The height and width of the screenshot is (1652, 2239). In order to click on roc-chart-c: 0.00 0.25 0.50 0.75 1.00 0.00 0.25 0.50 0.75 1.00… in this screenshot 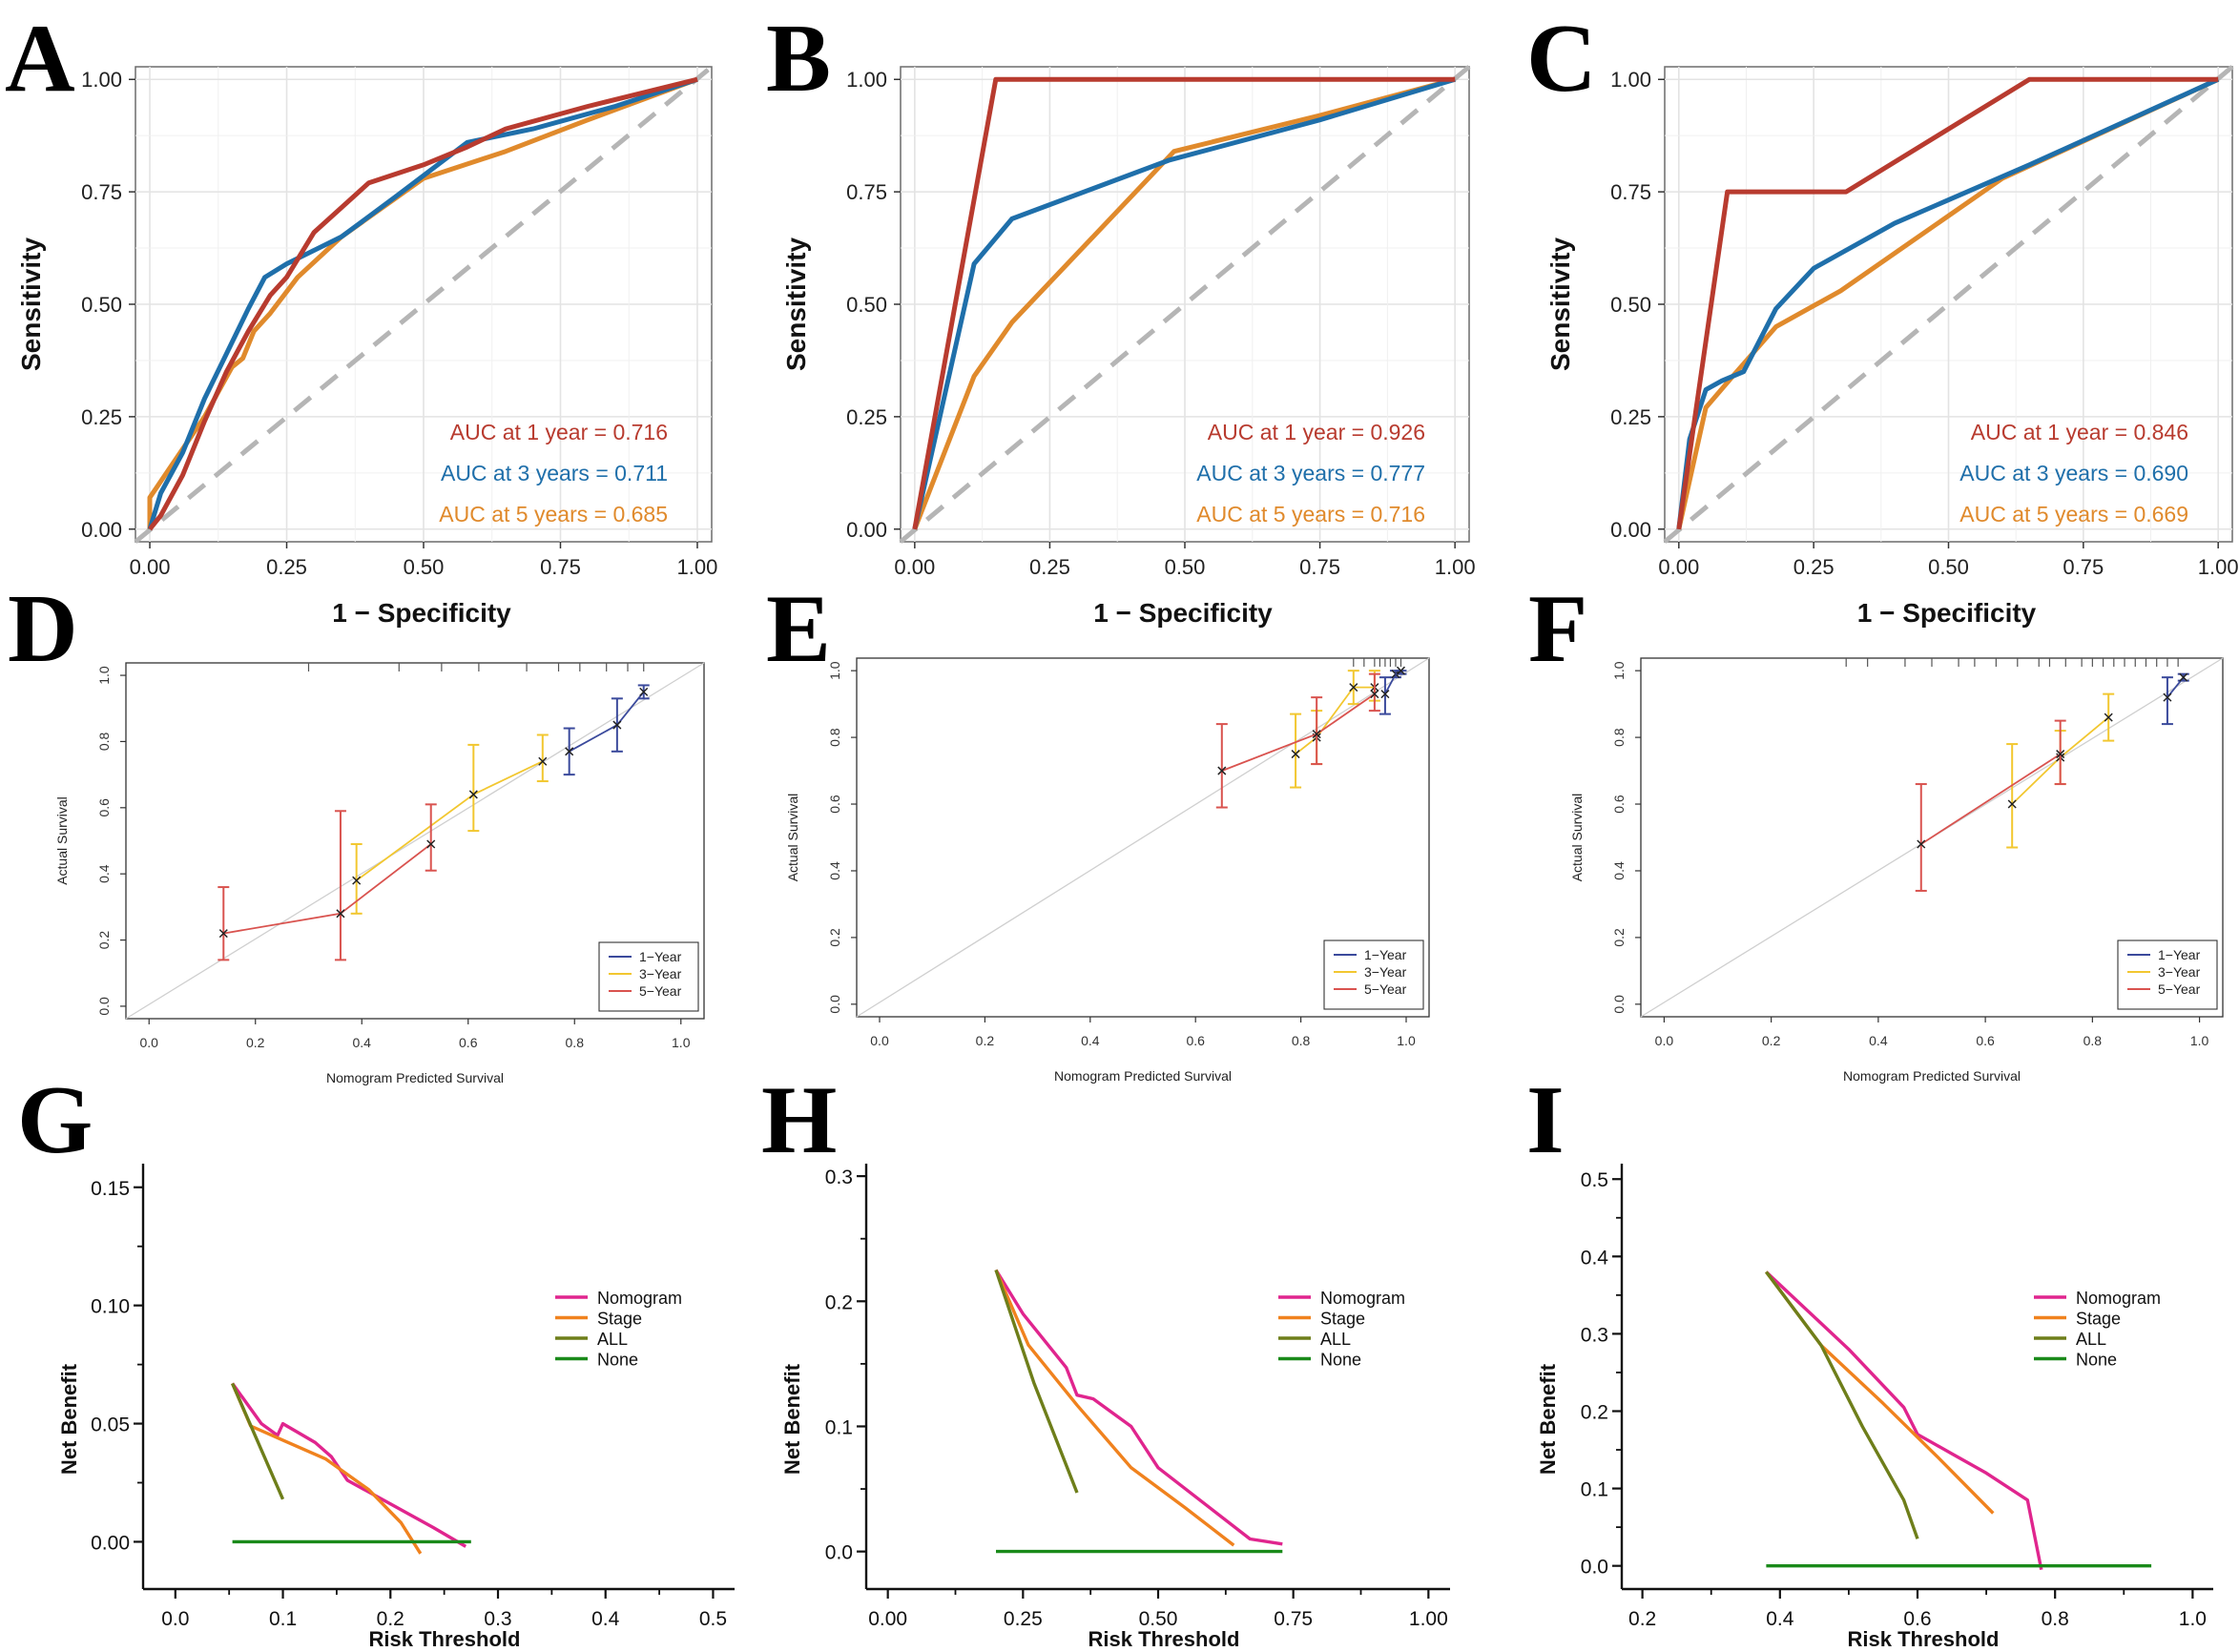, I will do `click(1892, 346)`.